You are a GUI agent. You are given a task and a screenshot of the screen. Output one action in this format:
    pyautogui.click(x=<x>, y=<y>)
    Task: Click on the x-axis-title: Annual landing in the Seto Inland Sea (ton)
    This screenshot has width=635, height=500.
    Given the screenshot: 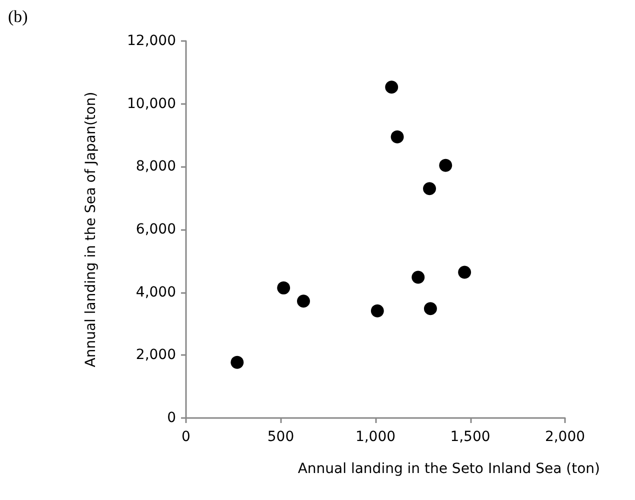 What is the action you would take?
    pyautogui.click(x=449, y=469)
    